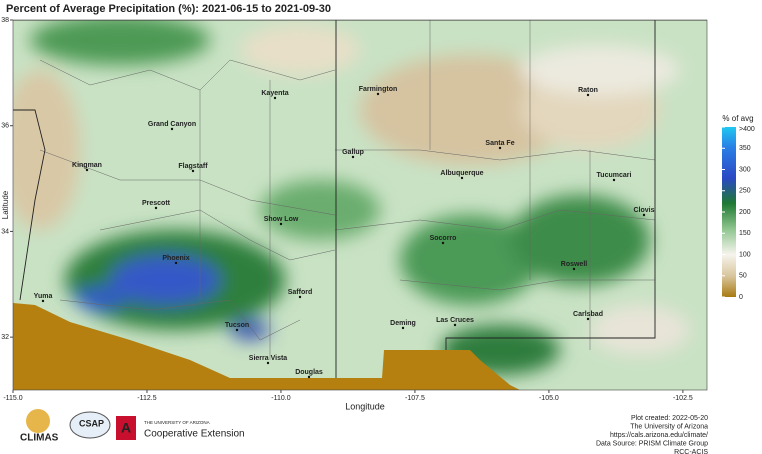  I want to click on city-label: Kayenta, so click(274, 93).